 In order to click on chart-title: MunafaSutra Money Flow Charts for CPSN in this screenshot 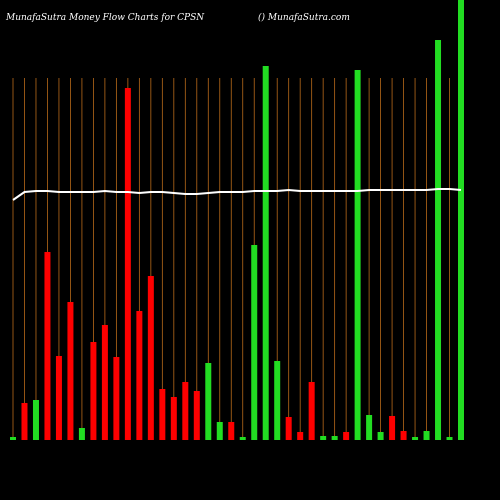, I will do `click(105, 18)`.